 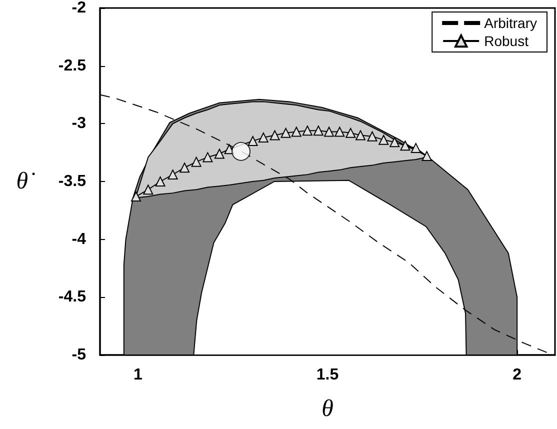 What do you see at coordinates (327, 375) in the screenshot?
I see `x-tick-label: 1.5` at bounding box center [327, 375].